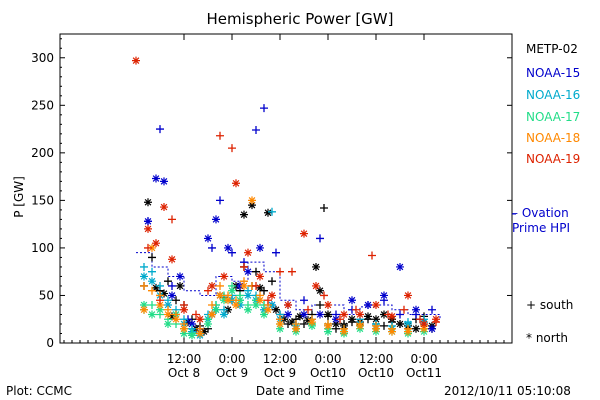 The image size is (600, 400). What do you see at coordinates (547, 338) in the screenshot?
I see `symbol-key-north: * north` at bounding box center [547, 338].